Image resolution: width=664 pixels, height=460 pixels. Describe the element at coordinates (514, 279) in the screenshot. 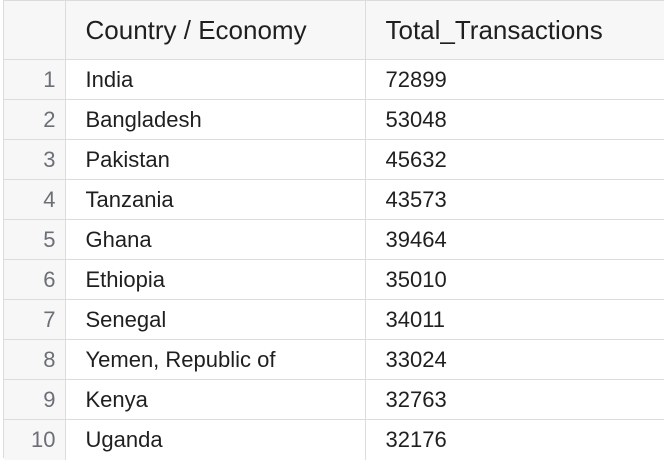

I see `cell-total-transactions: 35010` at that location.